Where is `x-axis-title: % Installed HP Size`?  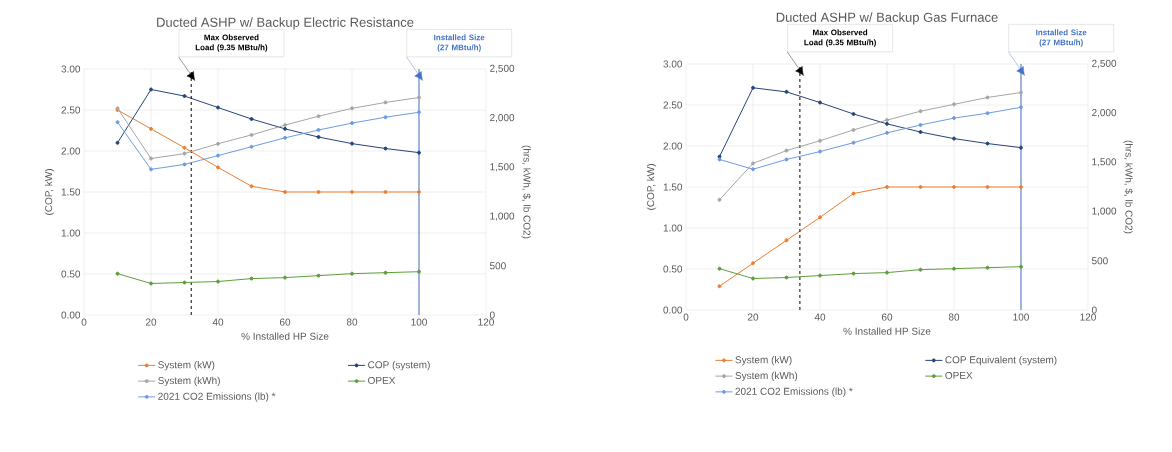 x-axis-title: % Installed HP Size is located at coordinates (887, 331).